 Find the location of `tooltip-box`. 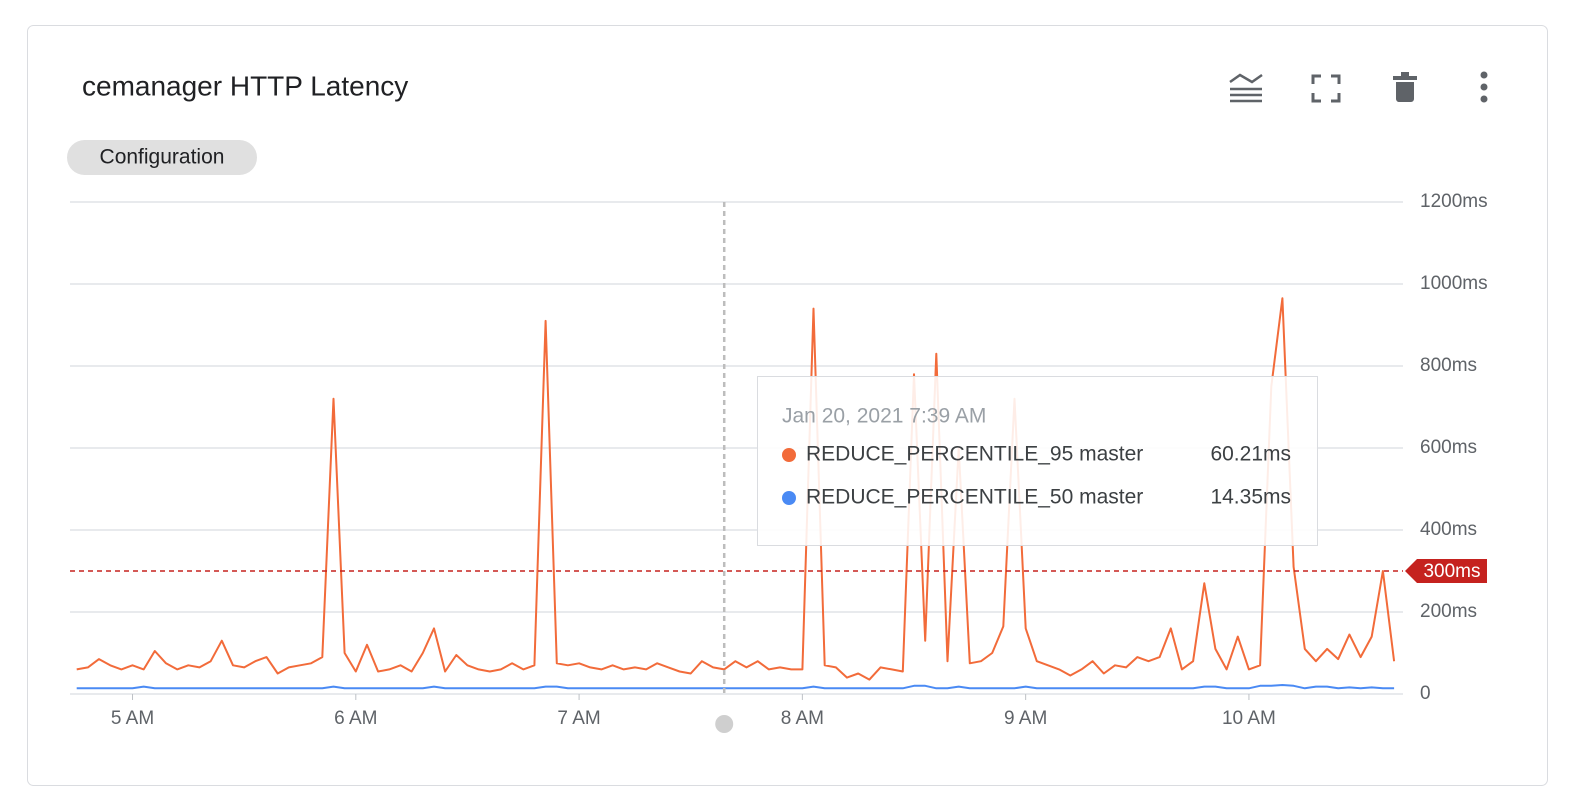

tooltip-box is located at coordinates (1037, 461).